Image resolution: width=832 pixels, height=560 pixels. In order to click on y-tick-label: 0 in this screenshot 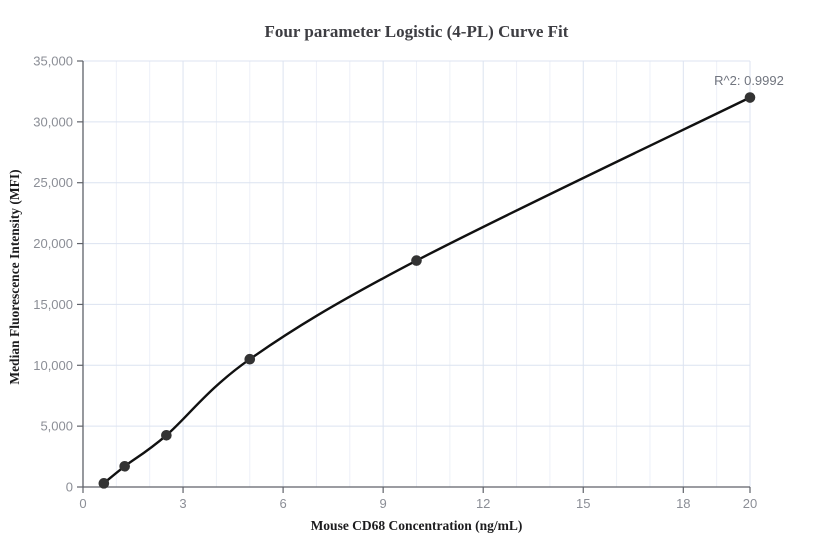, I will do `click(69, 487)`.